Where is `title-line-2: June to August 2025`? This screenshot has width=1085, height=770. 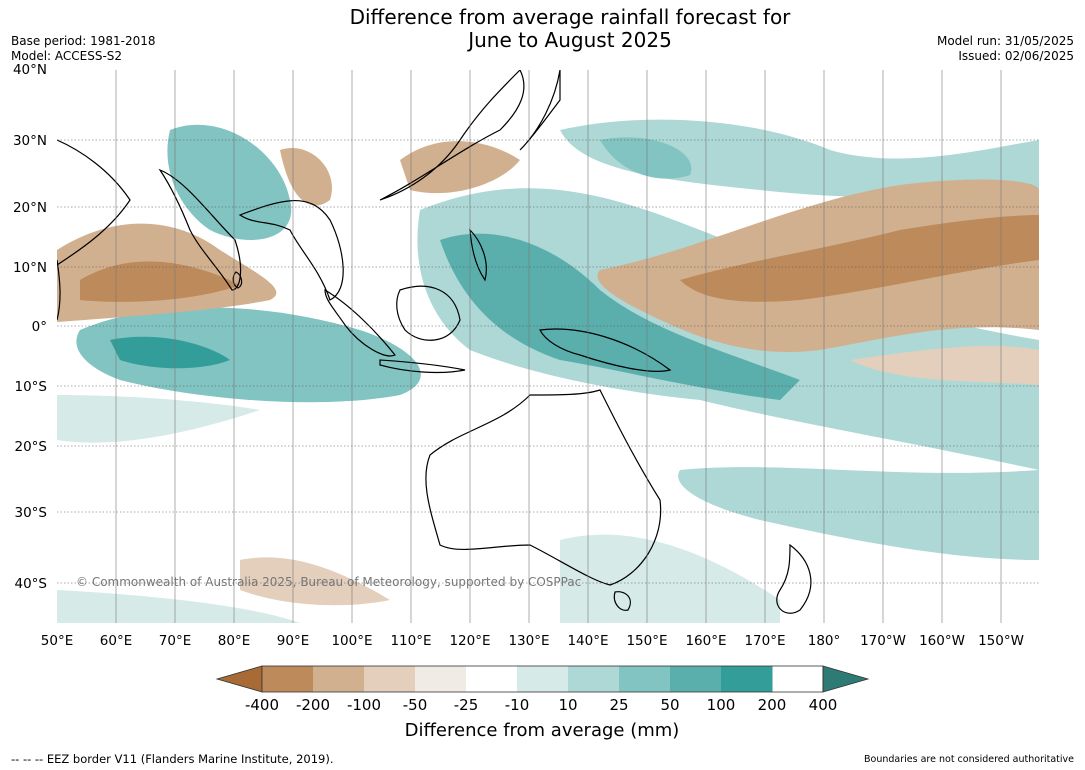 title-line-2: June to August 2025 is located at coordinates (570, 40).